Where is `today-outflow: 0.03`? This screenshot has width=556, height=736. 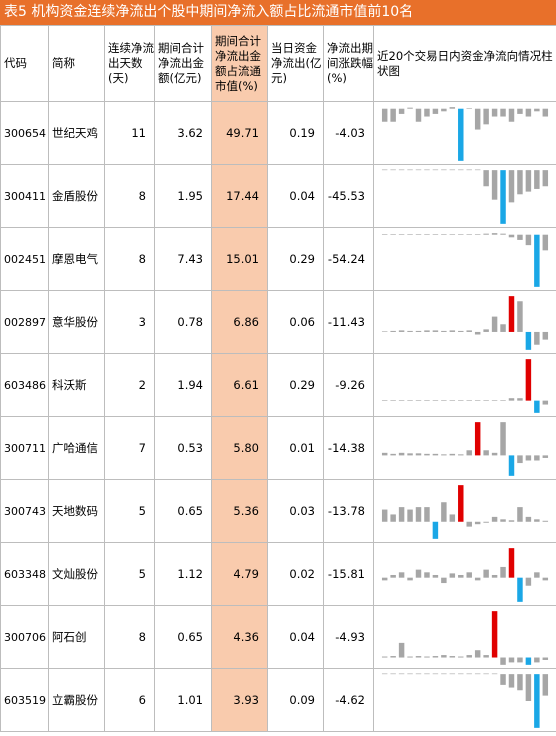 today-outflow: 0.03 is located at coordinates (295, 511).